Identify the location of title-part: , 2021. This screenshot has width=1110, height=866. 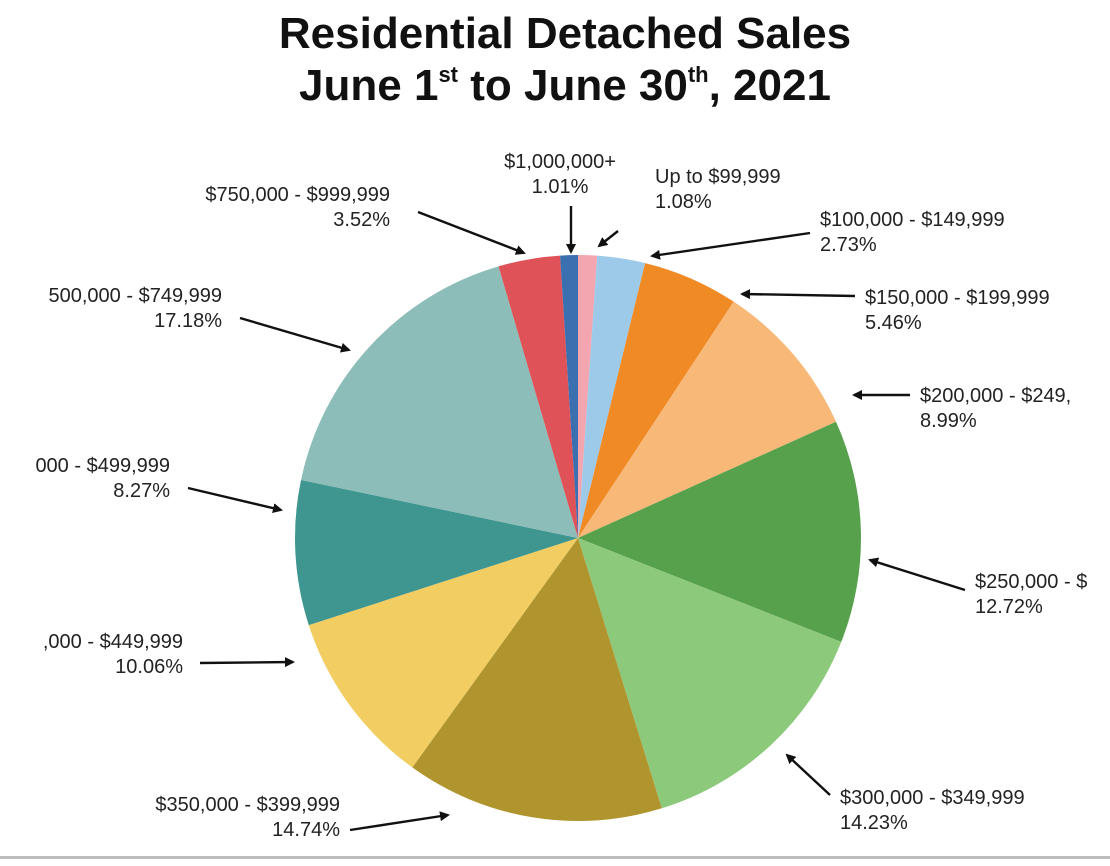
(769, 85).